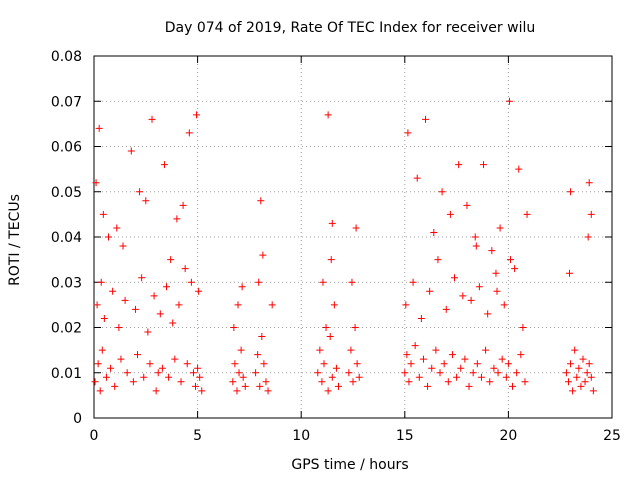  What do you see at coordinates (77, 419) in the screenshot?
I see `y-tick-label: 0` at bounding box center [77, 419].